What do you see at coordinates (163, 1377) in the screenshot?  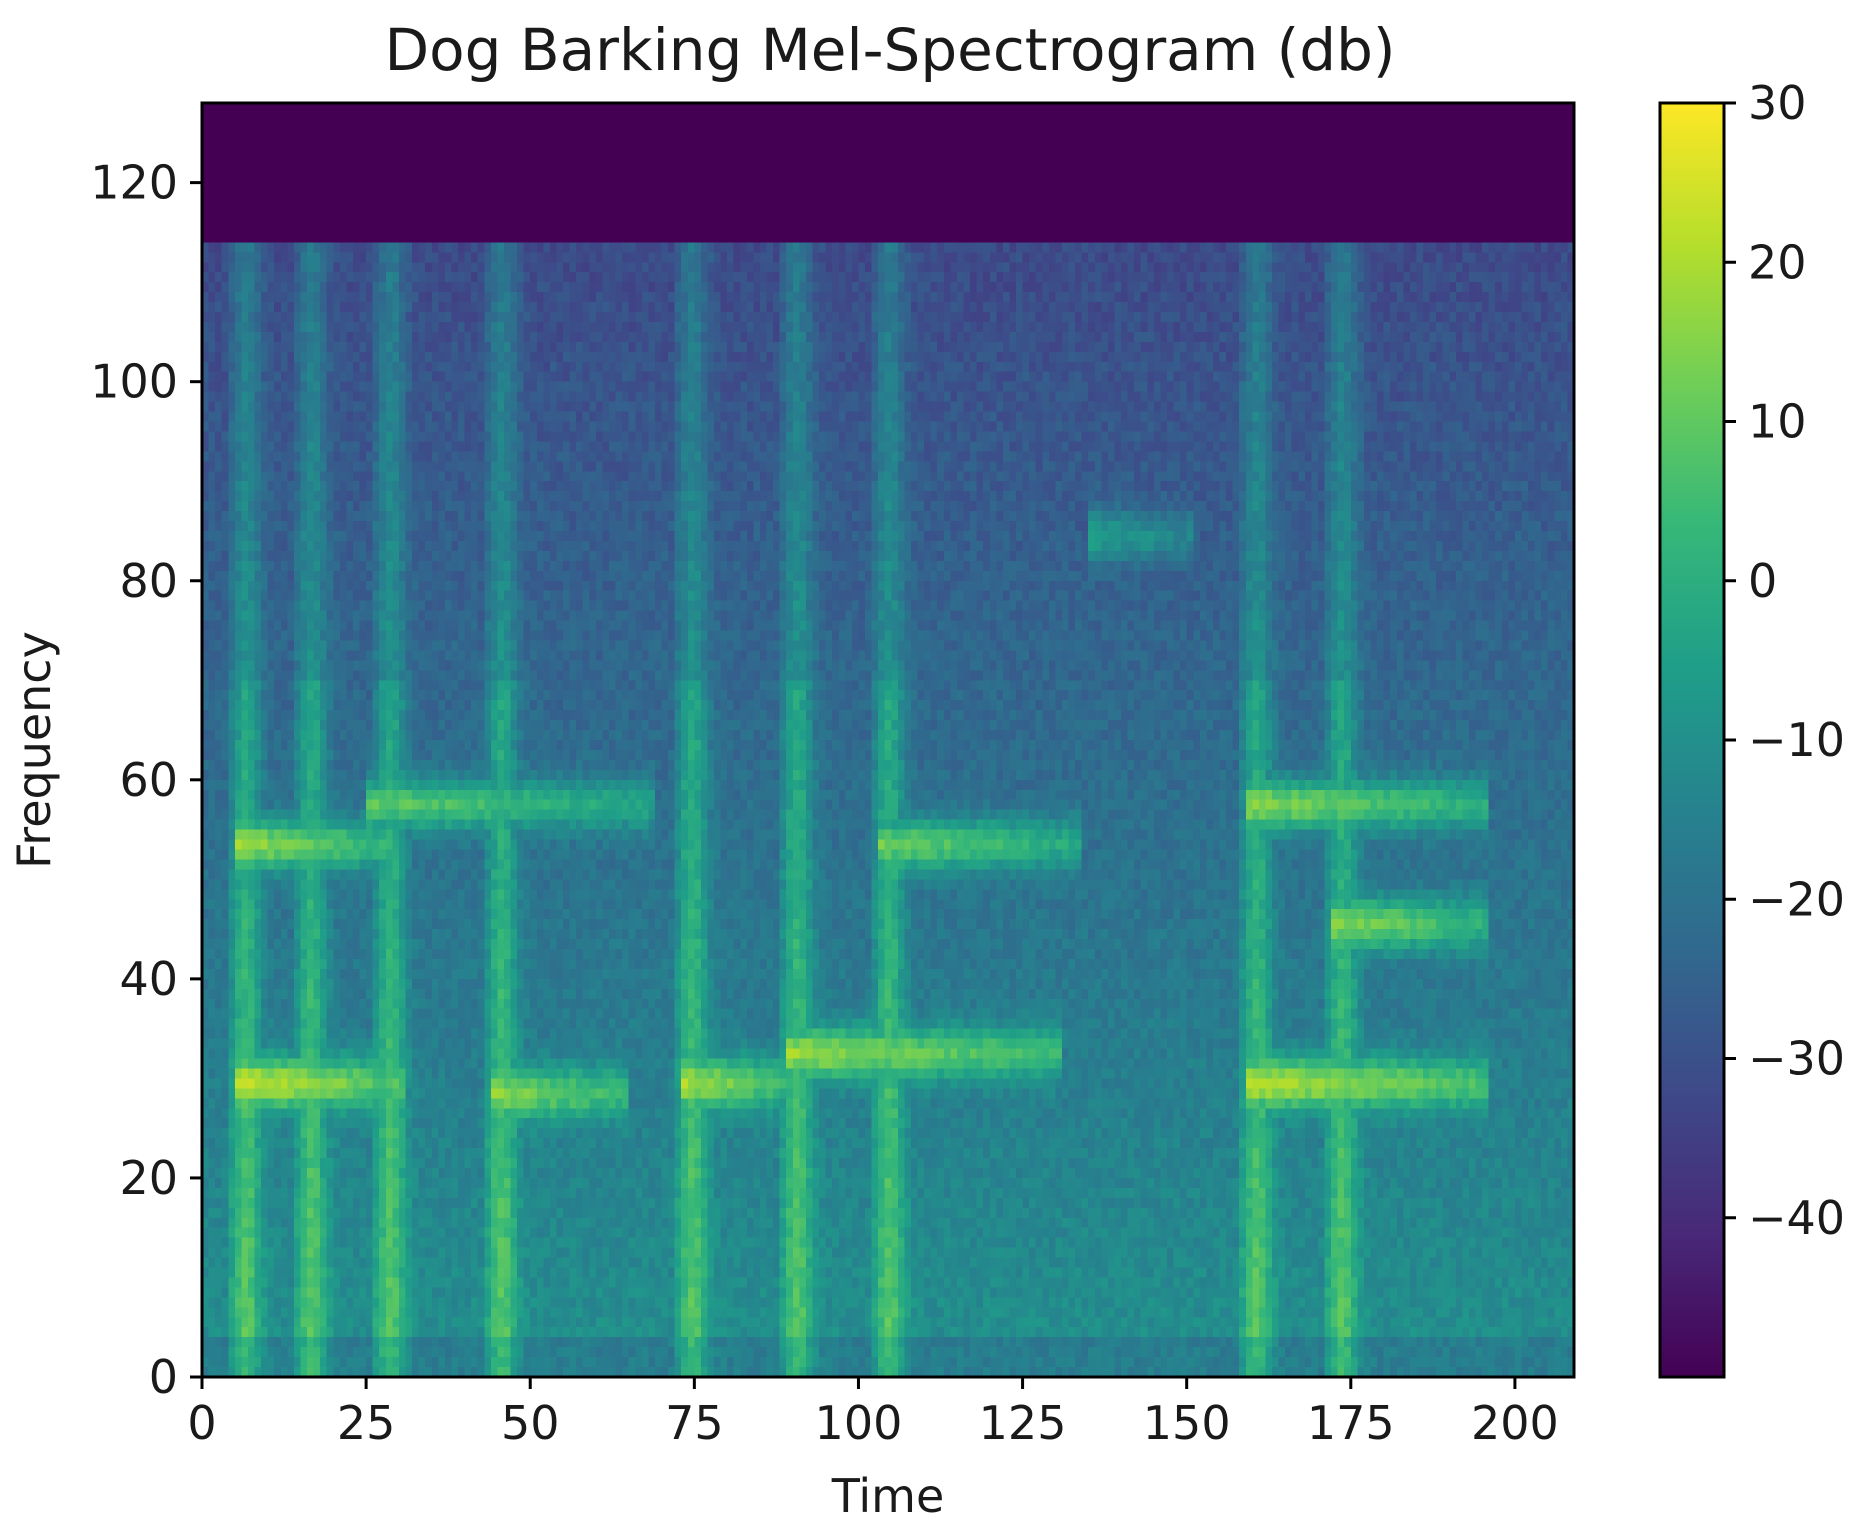 I see `y-tick-label: 0` at bounding box center [163, 1377].